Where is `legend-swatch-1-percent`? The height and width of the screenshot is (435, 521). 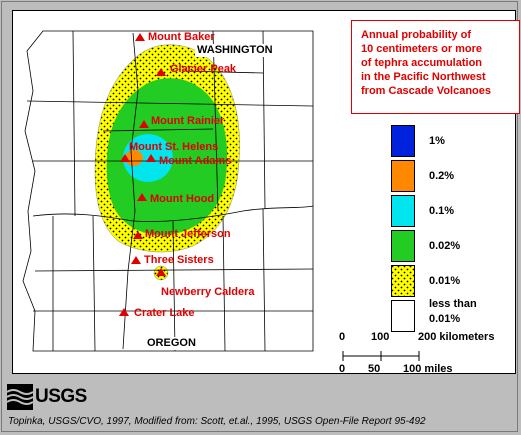
legend-swatch-1-percent is located at coordinates (403, 141).